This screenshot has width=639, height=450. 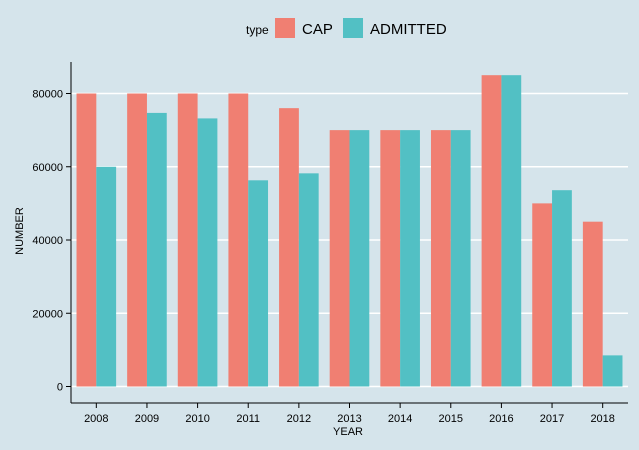 I want to click on bar-cap-2010, so click(x=187, y=240).